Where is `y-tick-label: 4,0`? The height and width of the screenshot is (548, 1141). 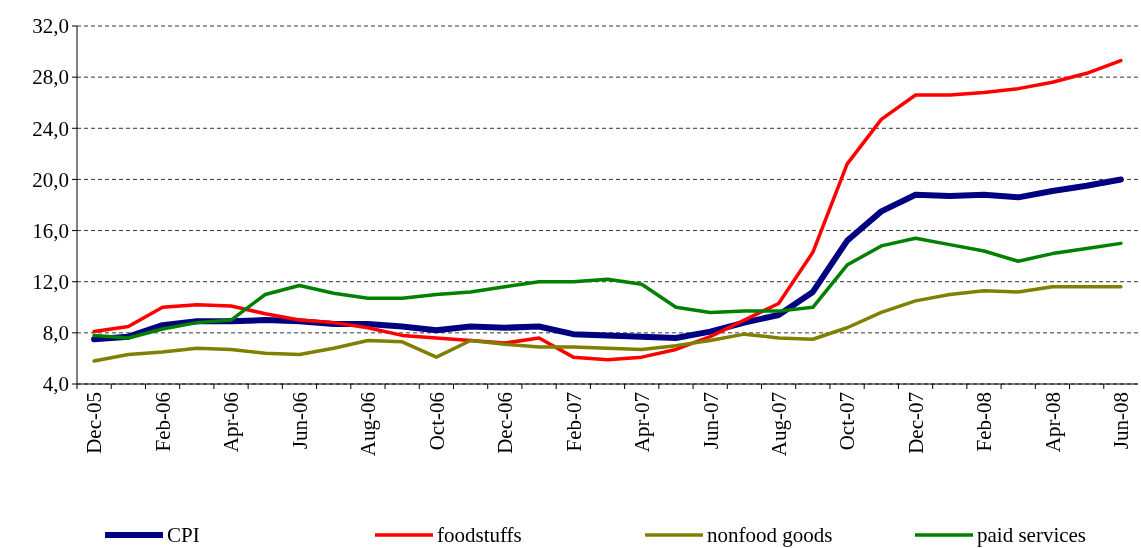 y-tick-label: 4,0 is located at coordinates (55, 384).